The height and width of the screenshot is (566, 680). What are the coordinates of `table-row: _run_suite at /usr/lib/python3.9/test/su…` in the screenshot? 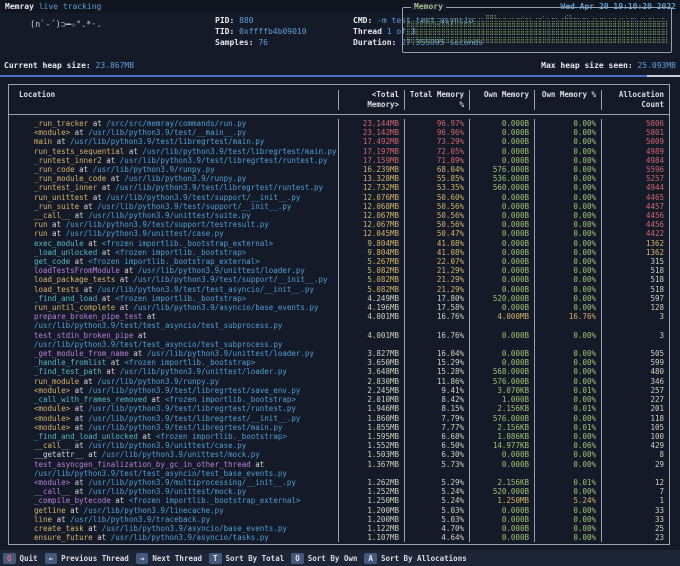 It's located at (339, 206).